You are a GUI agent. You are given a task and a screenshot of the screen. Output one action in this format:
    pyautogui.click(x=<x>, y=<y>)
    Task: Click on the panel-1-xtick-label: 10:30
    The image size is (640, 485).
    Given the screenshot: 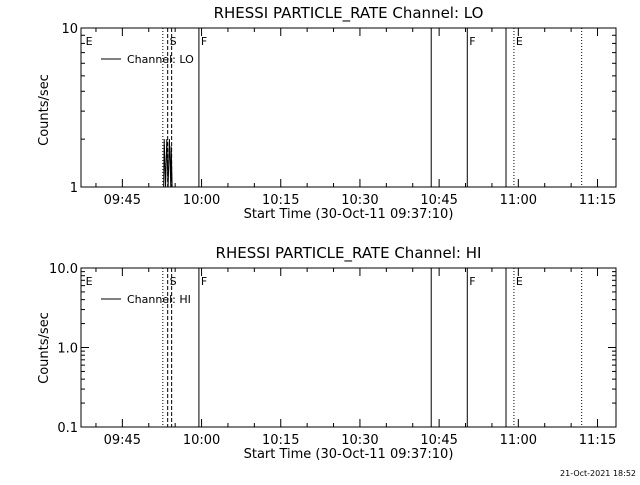 What is the action you would take?
    pyautogui.click(x=359, y=200)
    